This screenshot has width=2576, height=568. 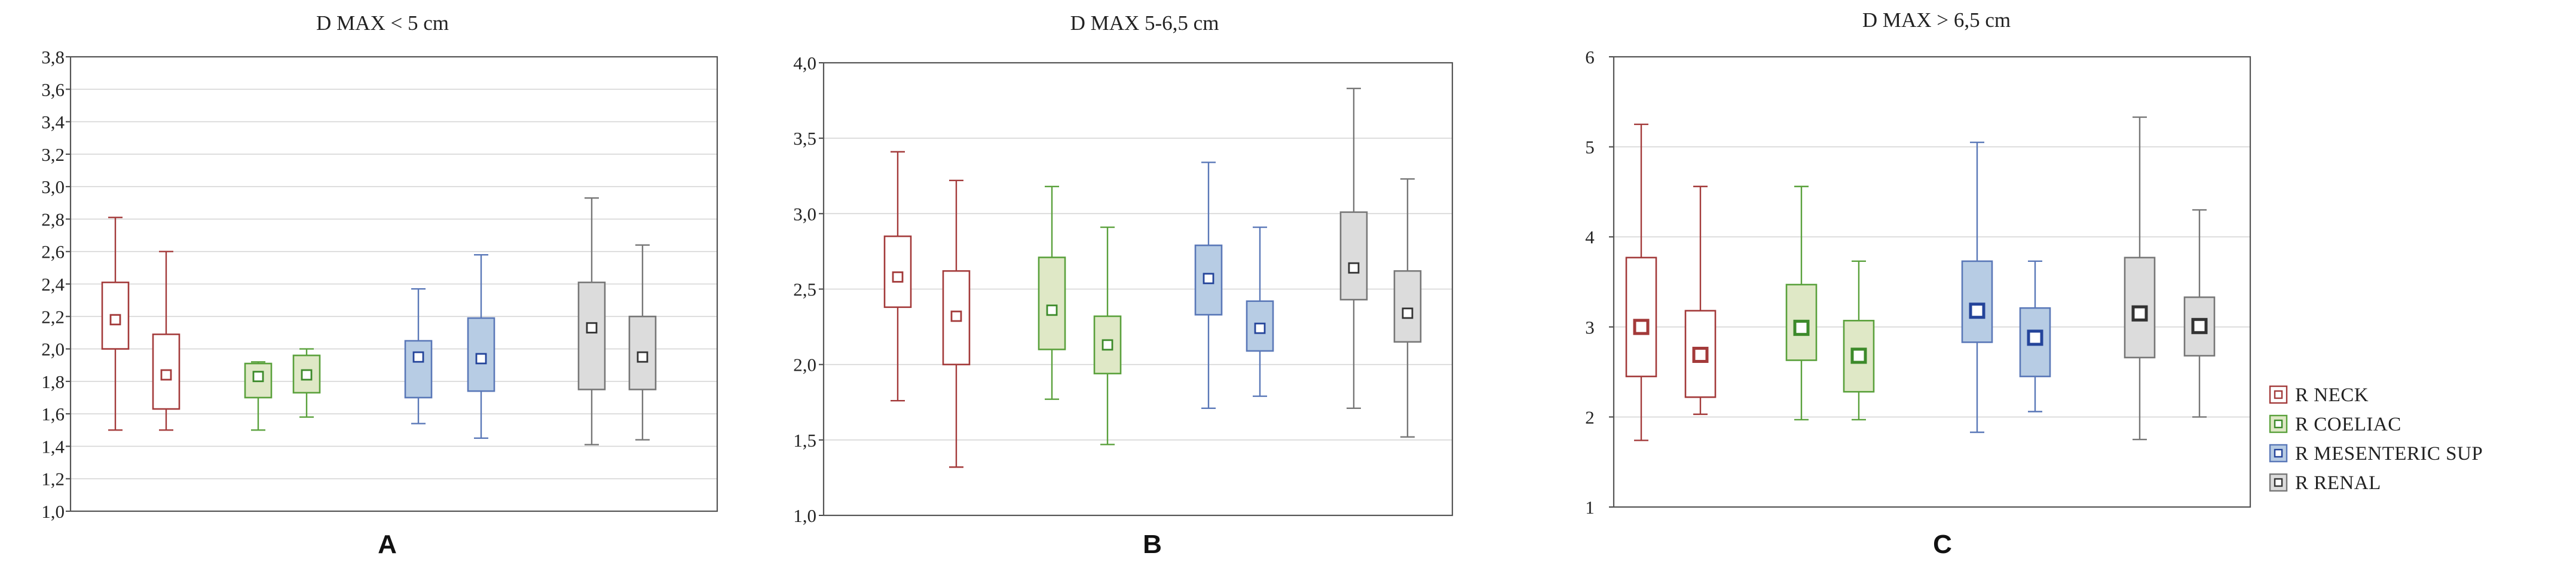 What do you see at coordinates (1590, 328) in the screenshot?
I see `y-tick-label: 3` at bounding box center [1590, 328].